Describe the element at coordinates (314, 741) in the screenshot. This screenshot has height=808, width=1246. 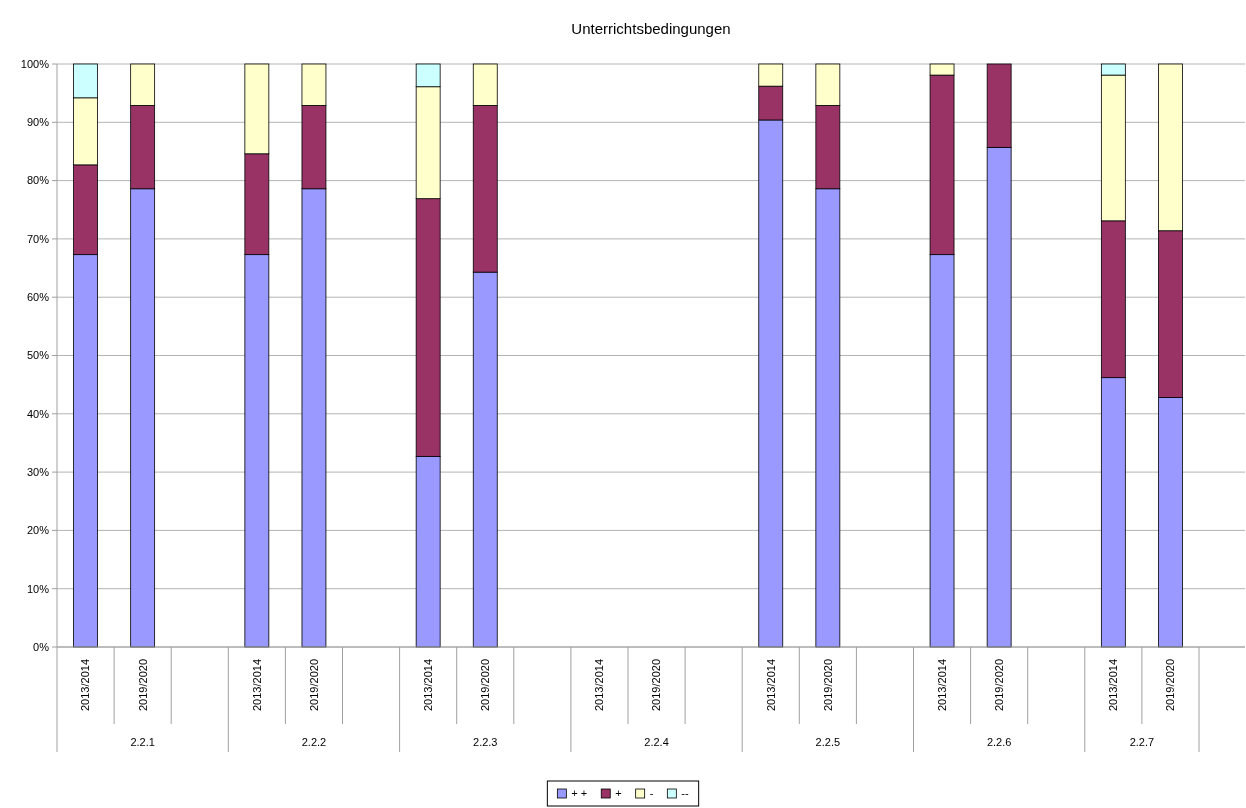
I see `text: 2.2.2` at that location.